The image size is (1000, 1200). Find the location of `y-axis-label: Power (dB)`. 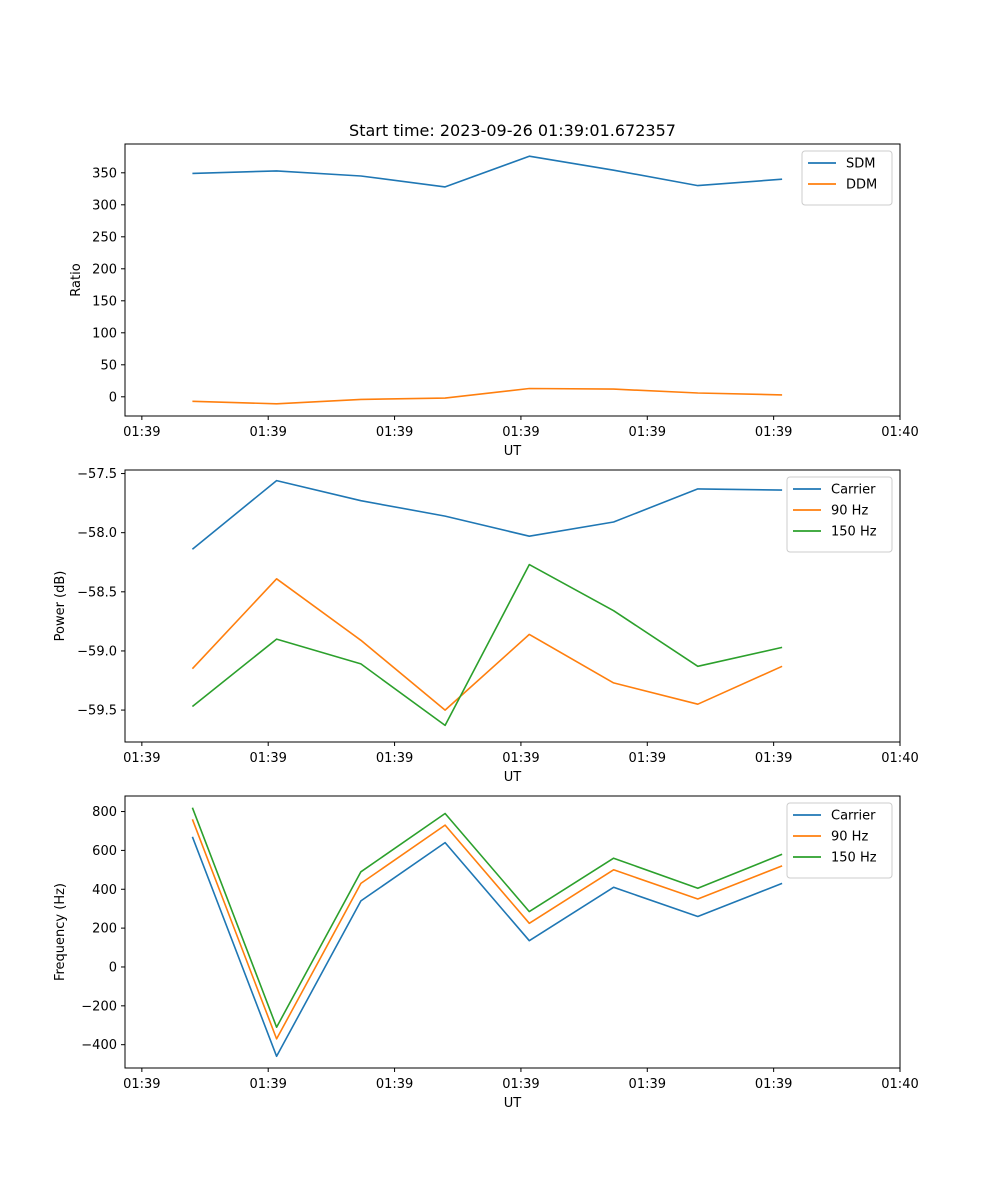

y-axis-label: Power (dB) is located at coordinates (60, 606).